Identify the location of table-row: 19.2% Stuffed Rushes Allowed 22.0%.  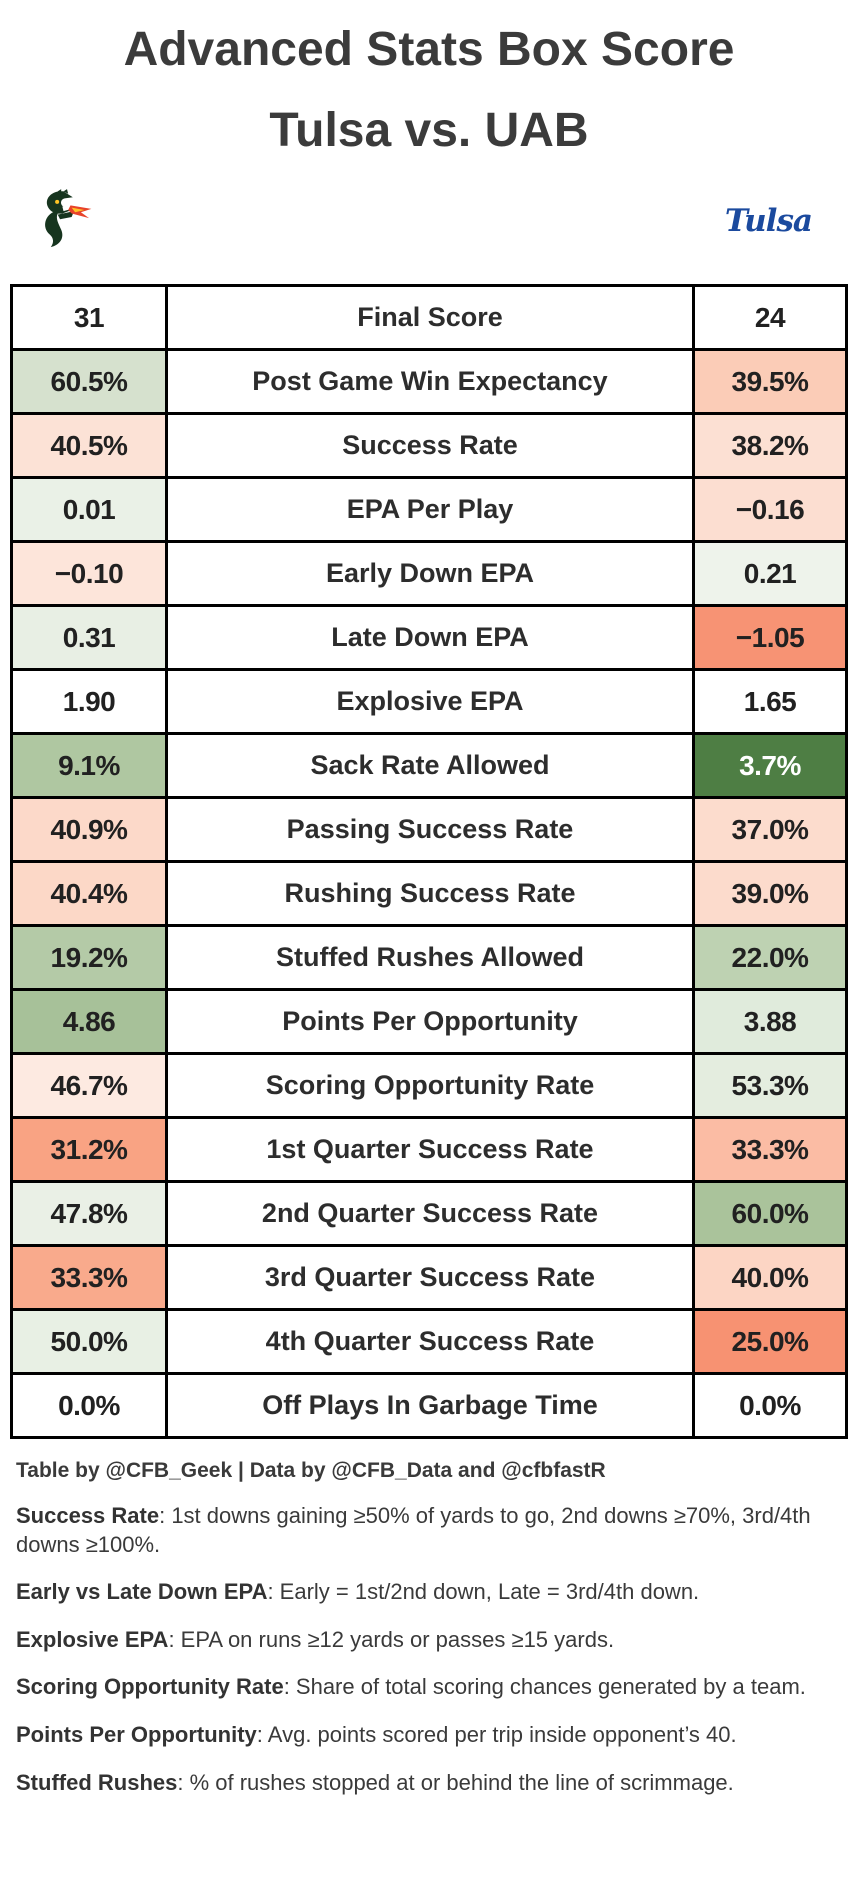
(429, 959).